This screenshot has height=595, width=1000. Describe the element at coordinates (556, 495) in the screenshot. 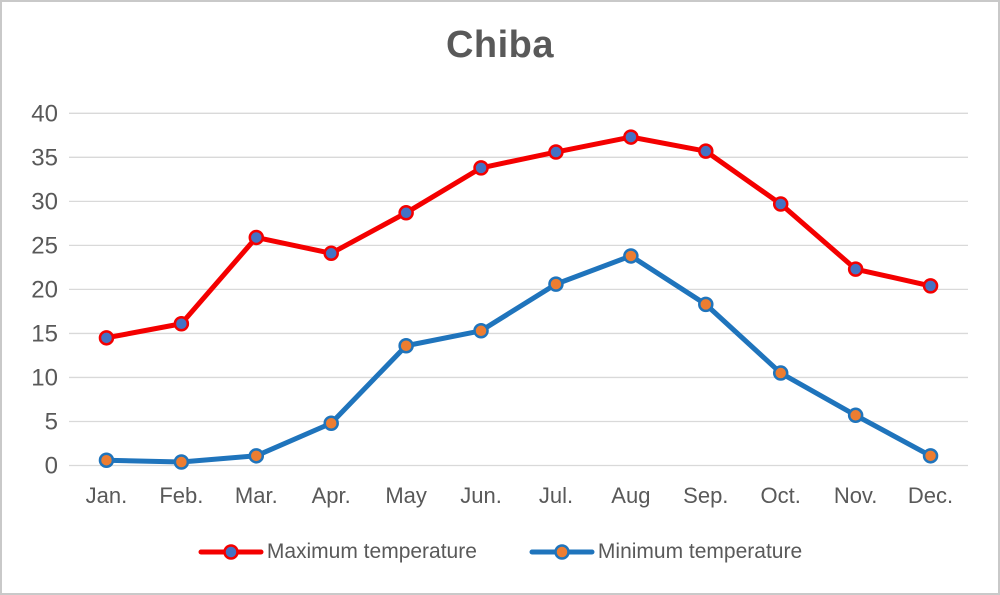

I see `svg-text: Jul.` at that location.